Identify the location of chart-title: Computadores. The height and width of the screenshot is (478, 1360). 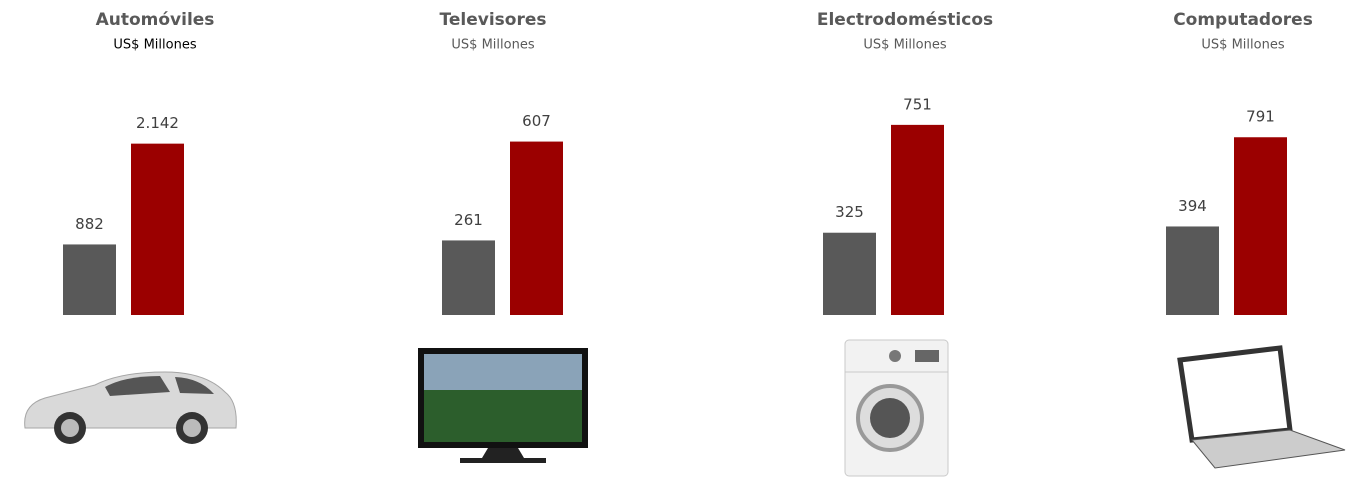
(1243, 20).